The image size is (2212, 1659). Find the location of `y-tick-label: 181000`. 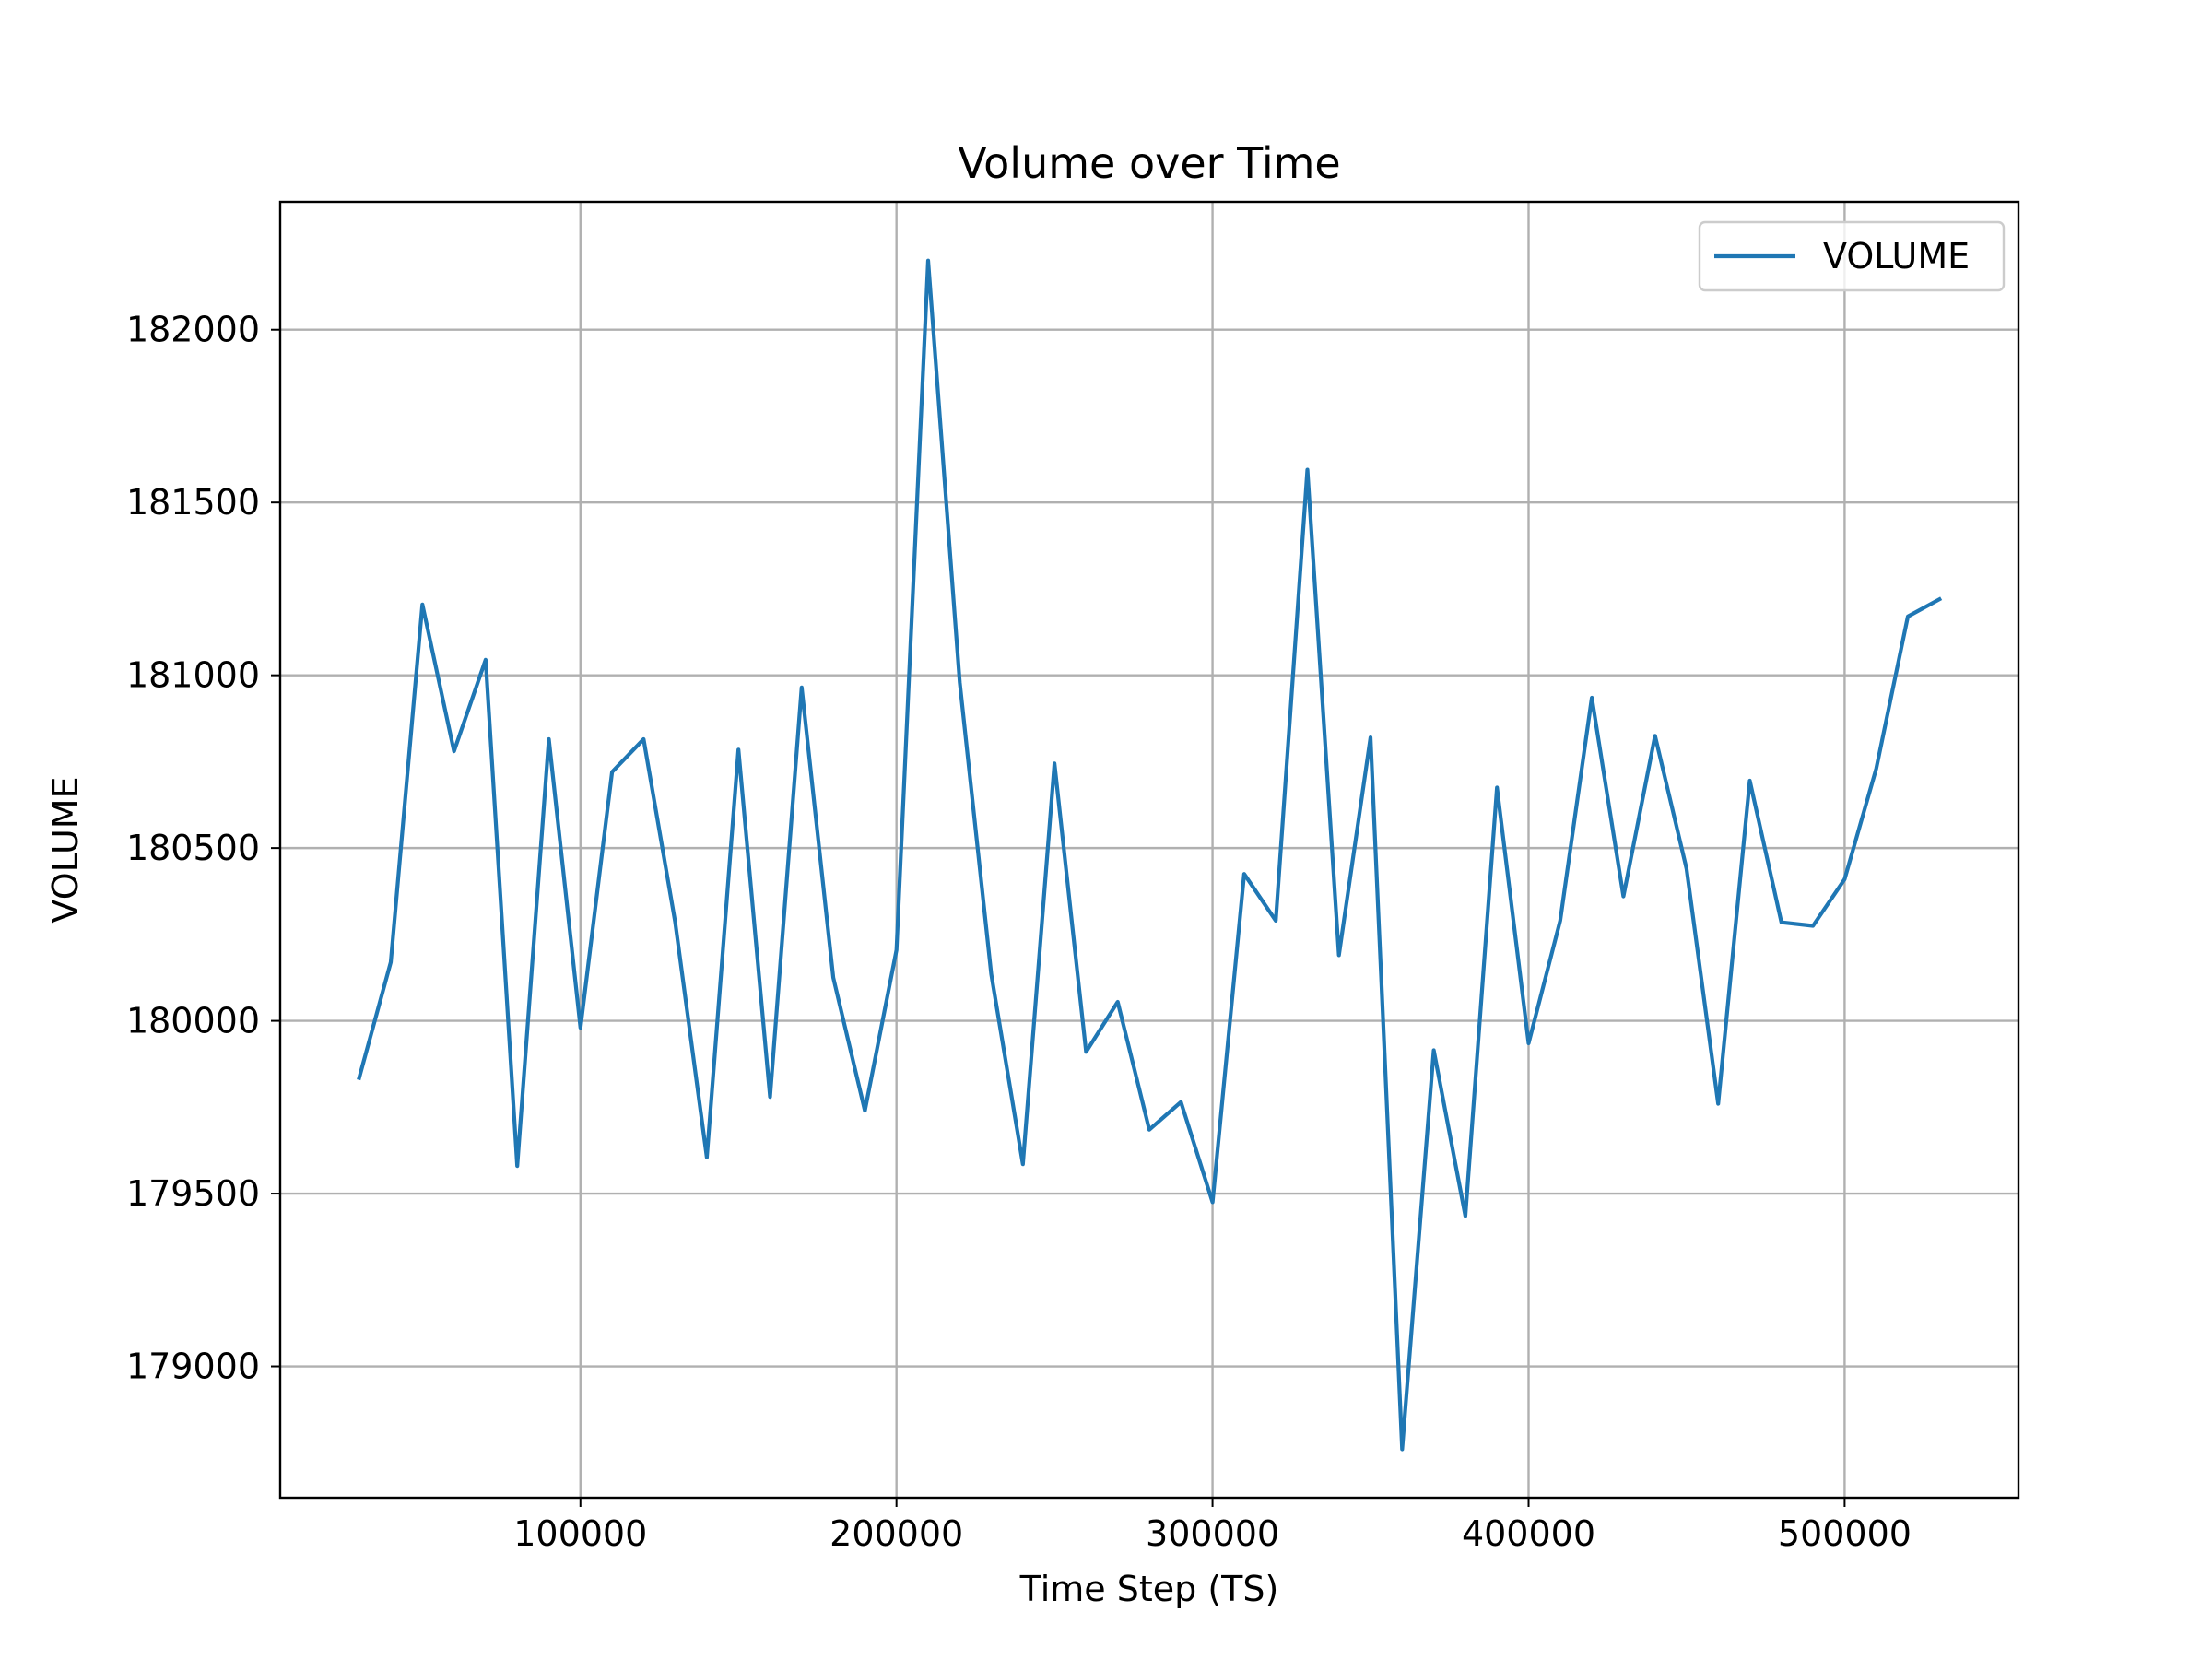

y-tick-label: 181000 is located at coordinates (193, 675).